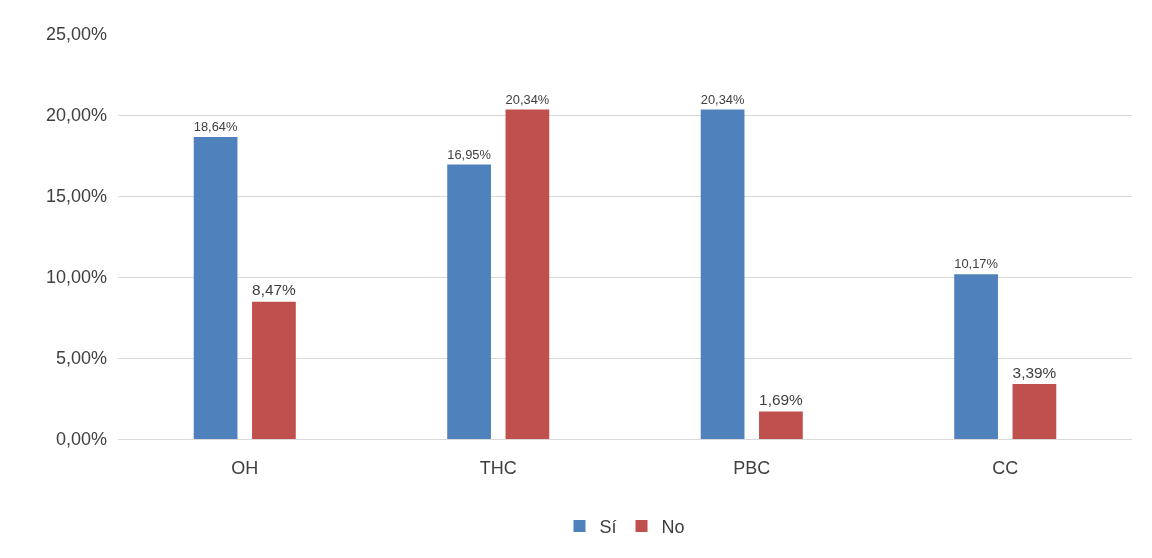 This screenshot has height=558, width=1152. Describe the element at coordinates (274, 290) in the screenshot. I see `data-label: 8,47%` at that location.